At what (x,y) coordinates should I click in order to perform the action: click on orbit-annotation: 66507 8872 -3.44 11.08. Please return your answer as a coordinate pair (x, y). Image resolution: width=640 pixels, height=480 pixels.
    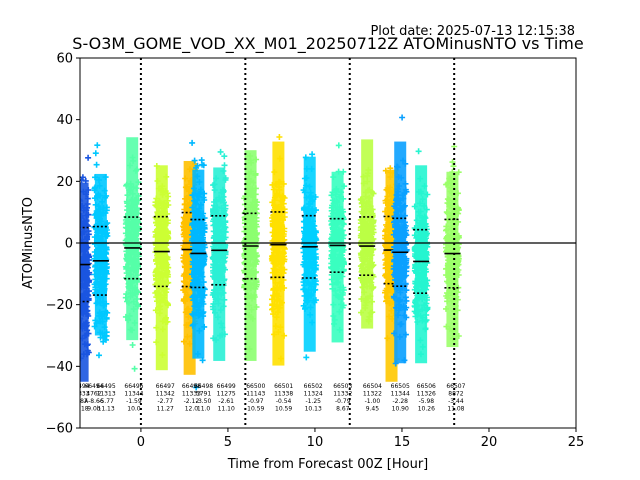
    Looking at the image, I should click on (455, 398).